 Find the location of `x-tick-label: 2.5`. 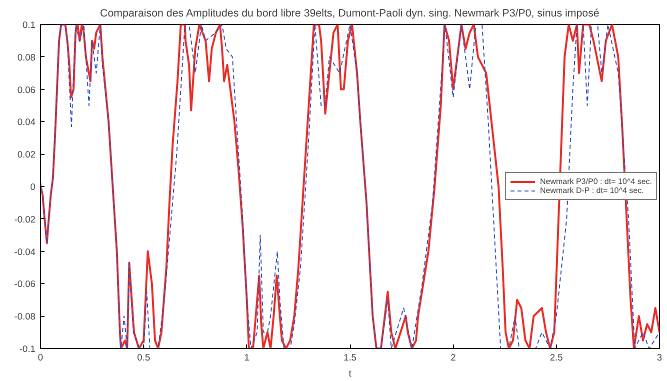

x-tick-label: 2.5 is located at coordinates (556, 357).